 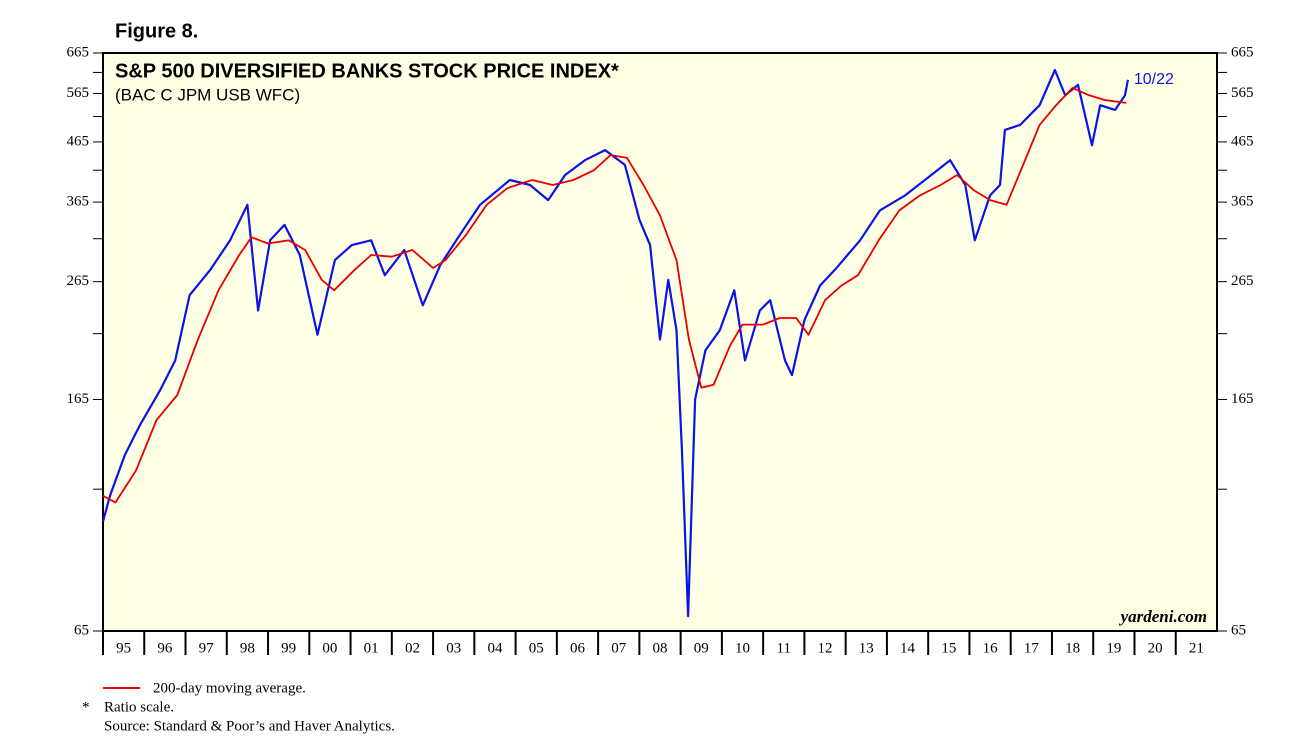 I want to click on x-tick-label: 99, so click(x=288, y=648).